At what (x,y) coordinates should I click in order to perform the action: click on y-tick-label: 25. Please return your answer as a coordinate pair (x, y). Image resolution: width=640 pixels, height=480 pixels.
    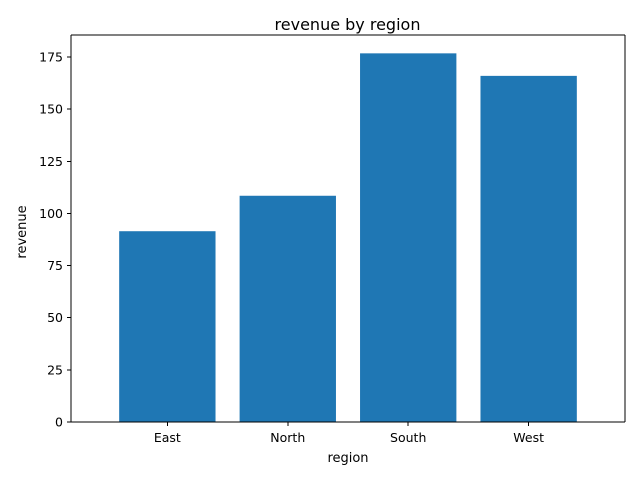
    Looking at the image, I should click on (55, 369).